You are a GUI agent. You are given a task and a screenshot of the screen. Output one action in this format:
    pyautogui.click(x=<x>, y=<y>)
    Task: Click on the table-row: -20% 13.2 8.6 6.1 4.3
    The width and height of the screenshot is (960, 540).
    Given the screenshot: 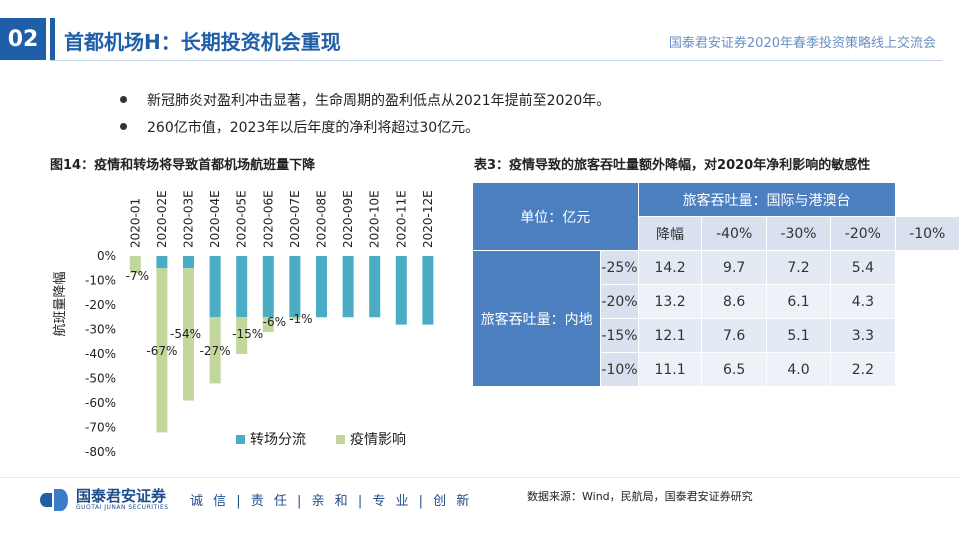 What is the action you would take?
    pyautogui.click(x=716, y=301)
    